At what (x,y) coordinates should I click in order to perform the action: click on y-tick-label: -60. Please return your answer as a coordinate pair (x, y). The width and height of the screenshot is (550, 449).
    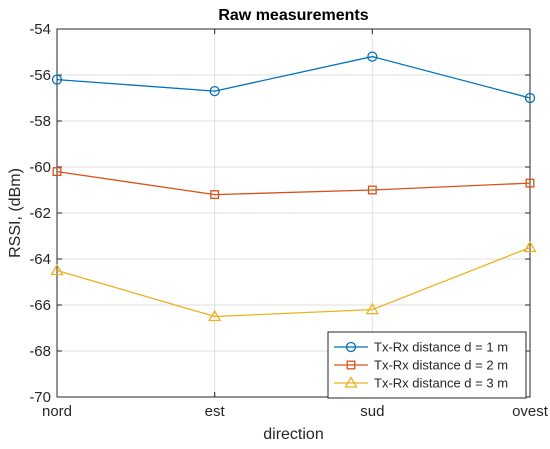
    Looking at the image, I should click on (40, 167).